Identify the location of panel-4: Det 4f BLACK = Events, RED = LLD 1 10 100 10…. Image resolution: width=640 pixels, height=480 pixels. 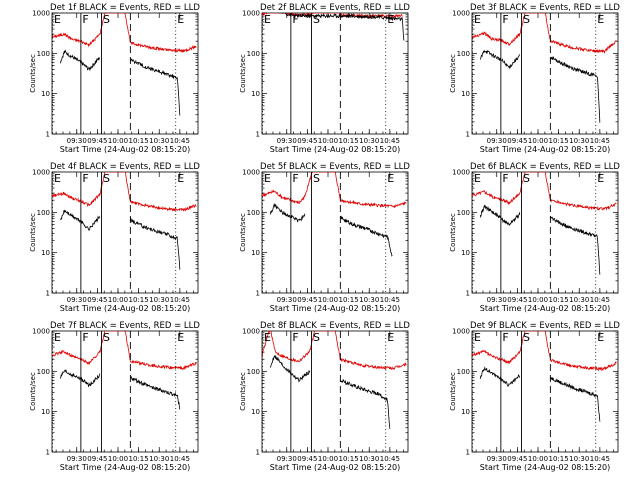
(114, 237).